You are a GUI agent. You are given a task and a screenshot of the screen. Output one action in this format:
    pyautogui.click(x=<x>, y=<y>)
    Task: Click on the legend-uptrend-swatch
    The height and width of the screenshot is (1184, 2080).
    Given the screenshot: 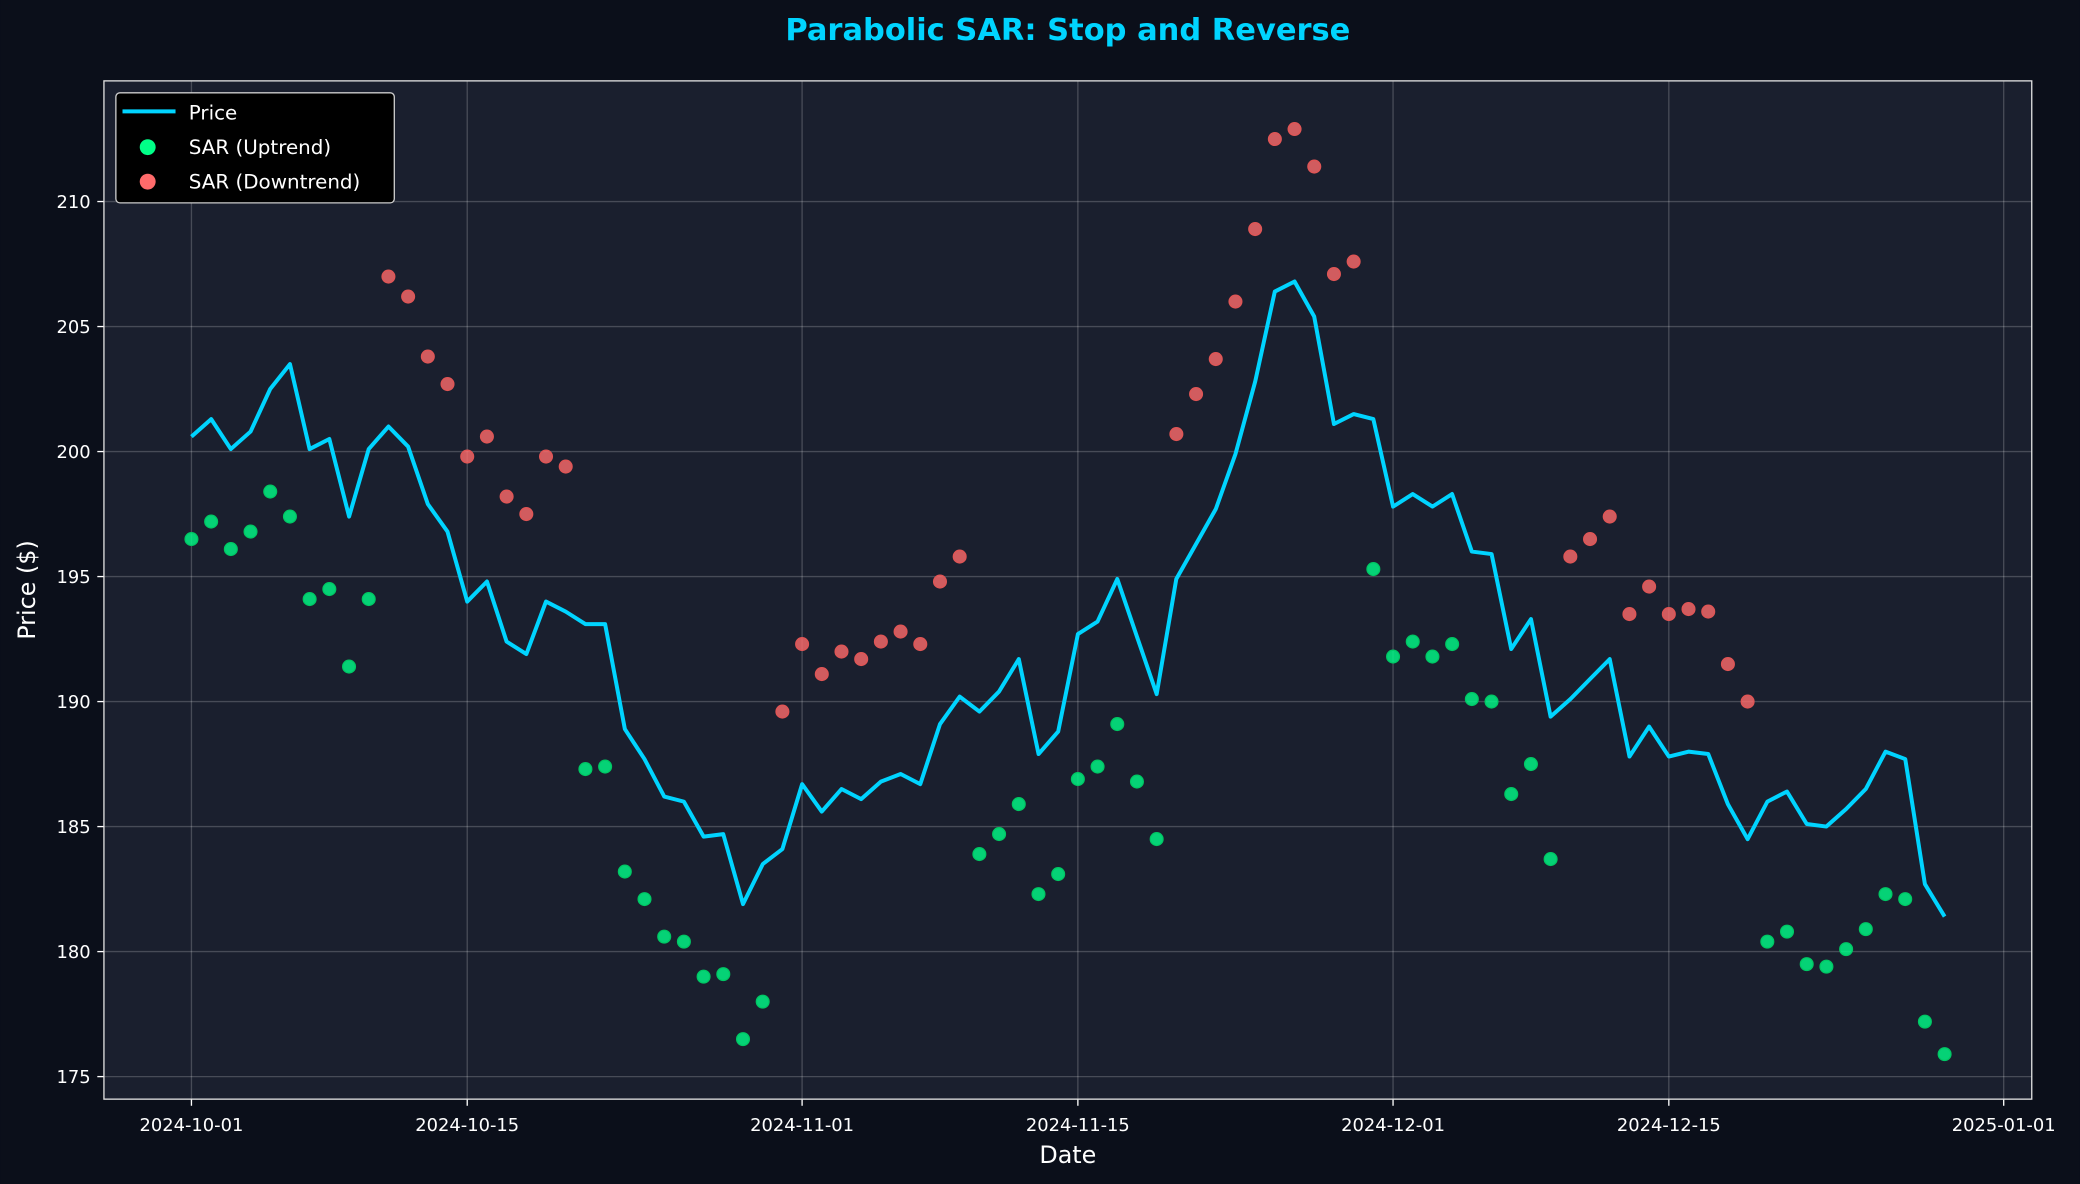 What is the action you would take?
    pyautogui.click(x=147, y=147)
    